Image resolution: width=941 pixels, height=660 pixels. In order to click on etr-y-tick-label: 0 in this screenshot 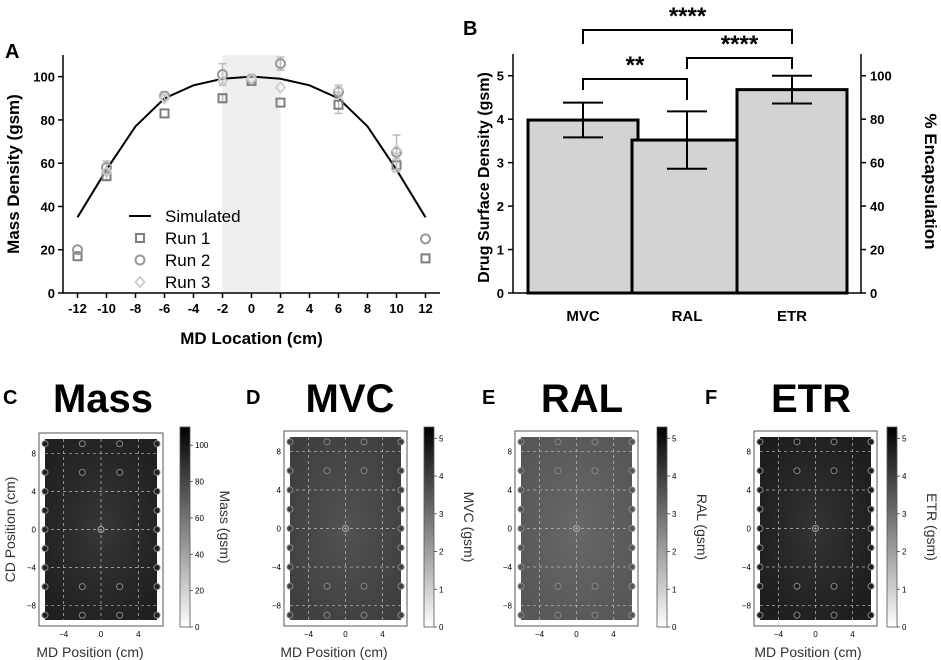, I will do `click(749, 529)`.